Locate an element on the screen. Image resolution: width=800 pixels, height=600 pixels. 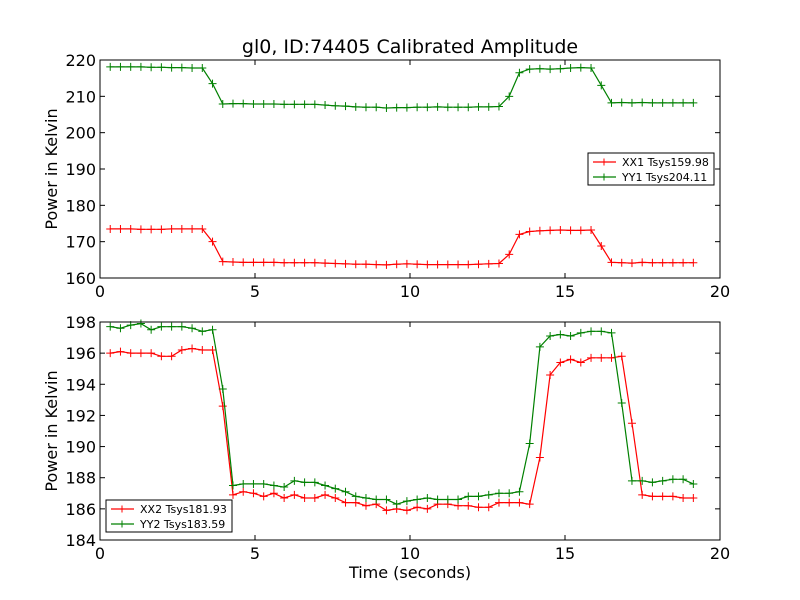
legend: XX2 Tsys181.93 YY2 Tsys183.59 is located at coordinates (169, 516).